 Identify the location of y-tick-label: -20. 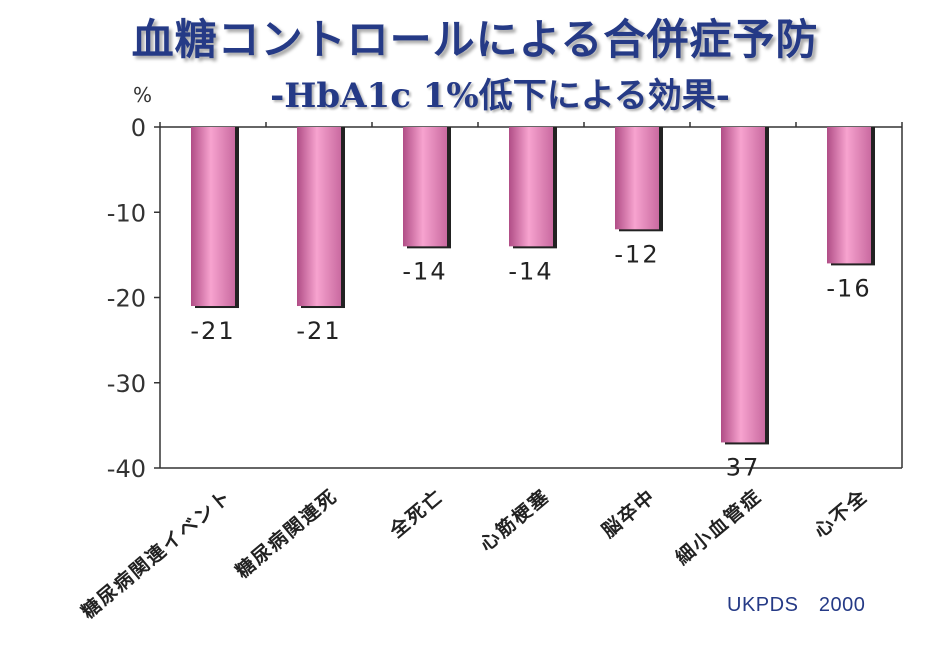
(126, 299).